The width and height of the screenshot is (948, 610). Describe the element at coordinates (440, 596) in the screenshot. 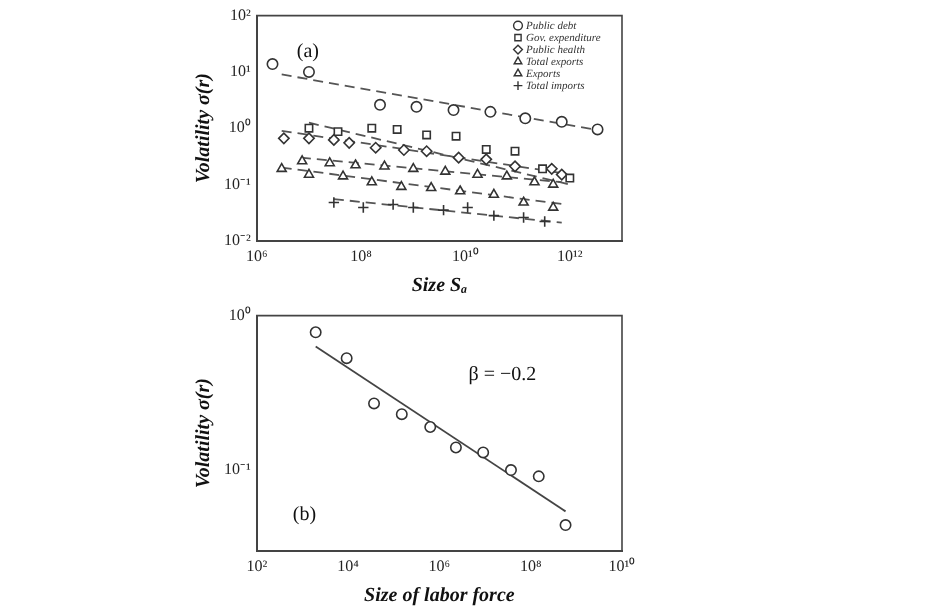

I see `x-axis-title: Size of labor force` at that location.